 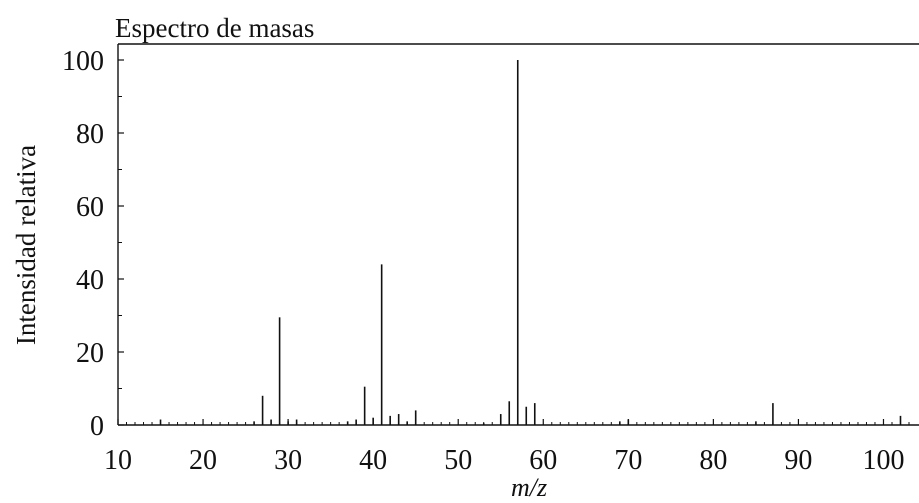 What do you see at coordinates (26, 245) in the screenshot?
I see `y-axis-label: Intensidad relativa` at bounding box center [26, 245].